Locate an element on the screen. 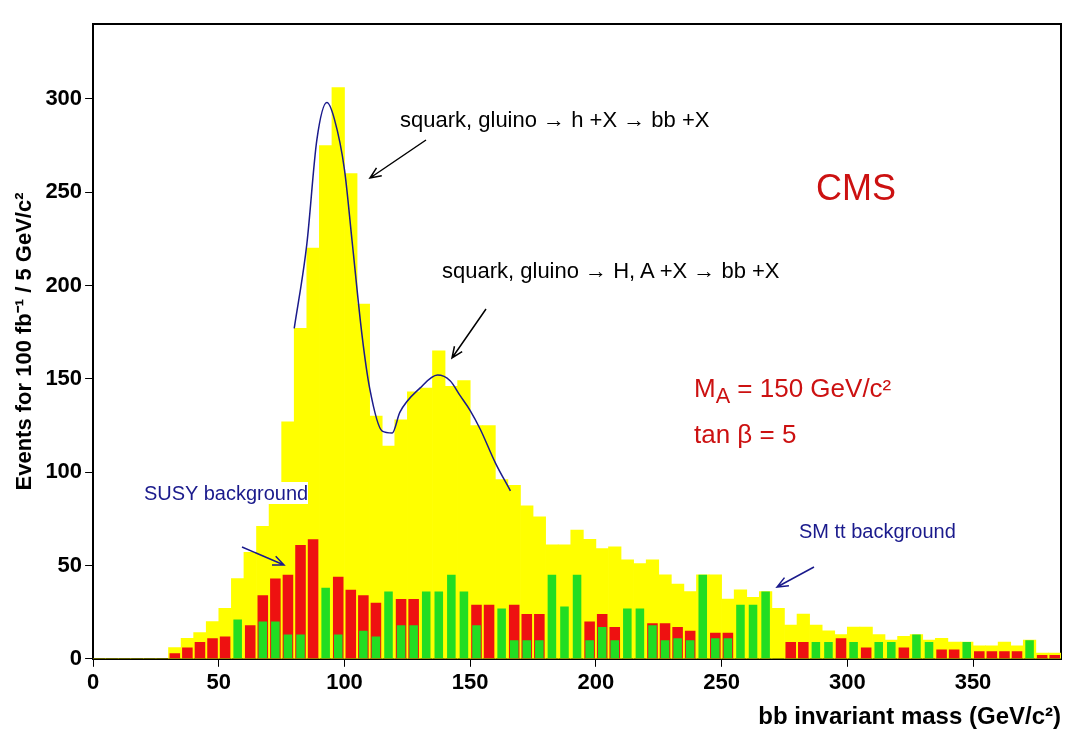 This screenshot has height=744, width=1083. x-tick-label: 150 is located at coordinates (470, 682).